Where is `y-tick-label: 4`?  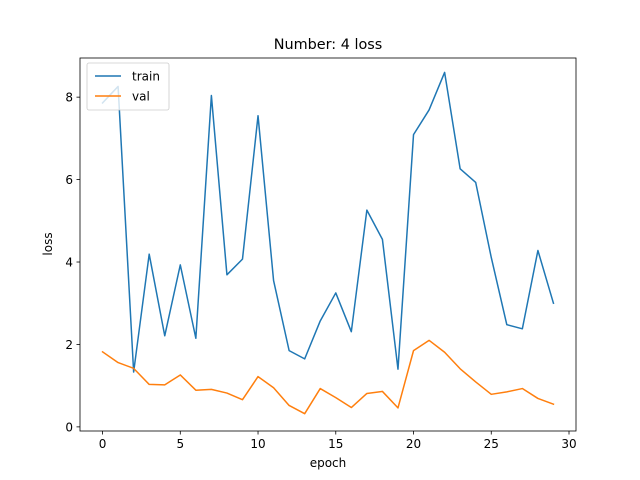 y-tick-label: 4 is located at coordinates (69, 263).